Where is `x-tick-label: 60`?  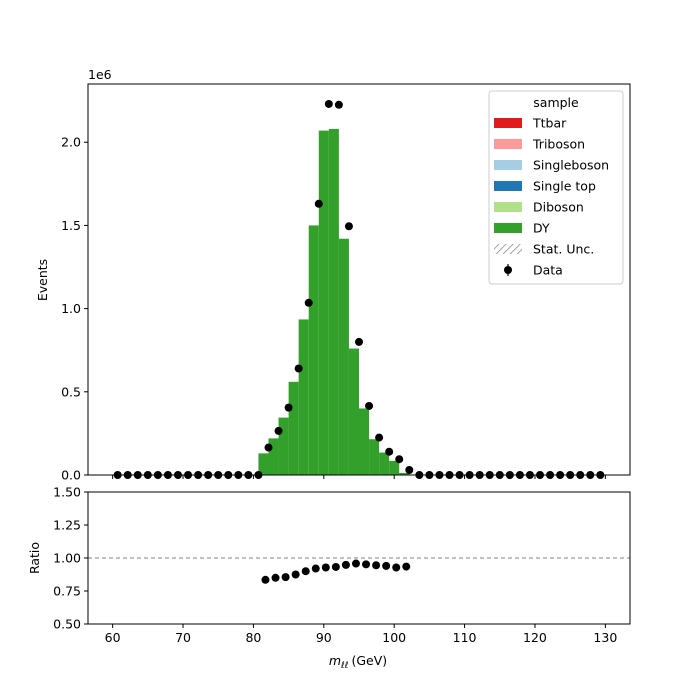 x-tick-label: 60 is located at coordinates (113, 637).